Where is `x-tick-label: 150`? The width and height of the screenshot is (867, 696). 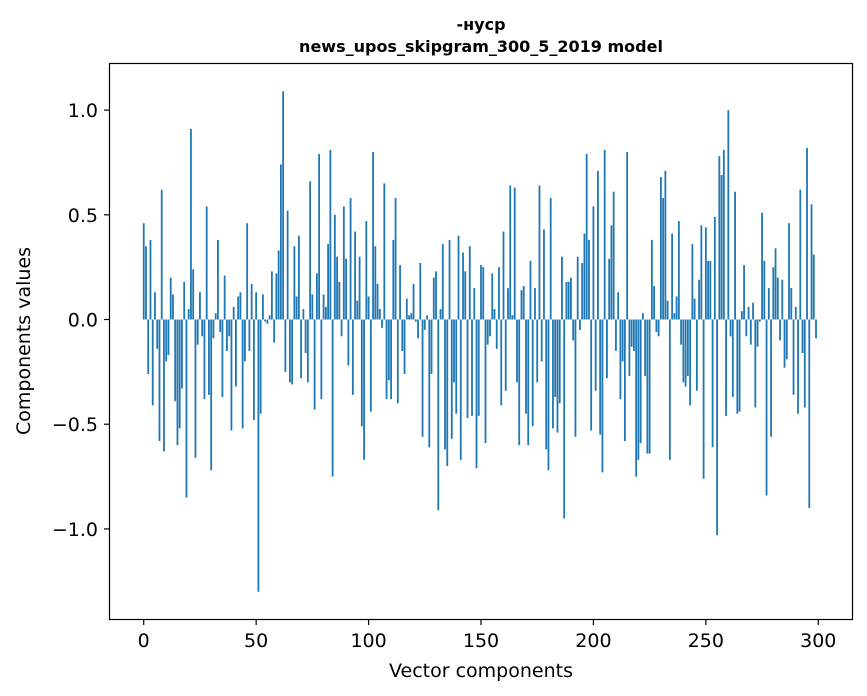
x-tick-label: 150 is located at coordinates (481, 641).